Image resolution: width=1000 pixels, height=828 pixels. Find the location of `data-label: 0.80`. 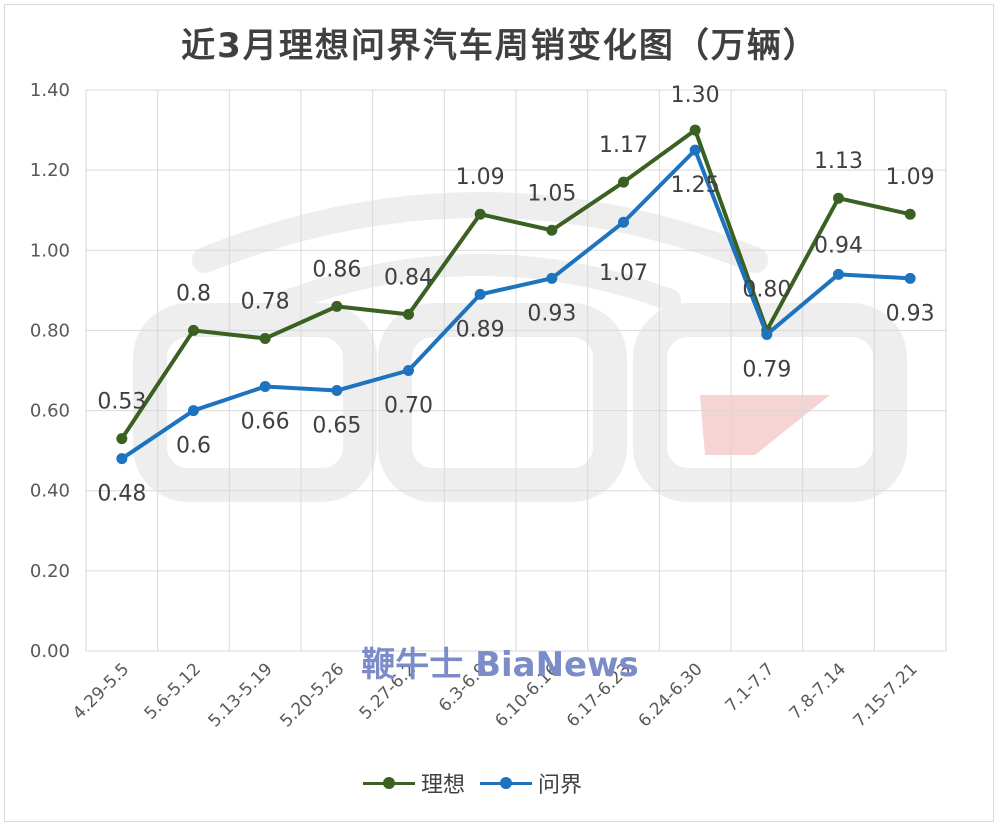

data-label: 0.80 is located at coordinates (766, 289).